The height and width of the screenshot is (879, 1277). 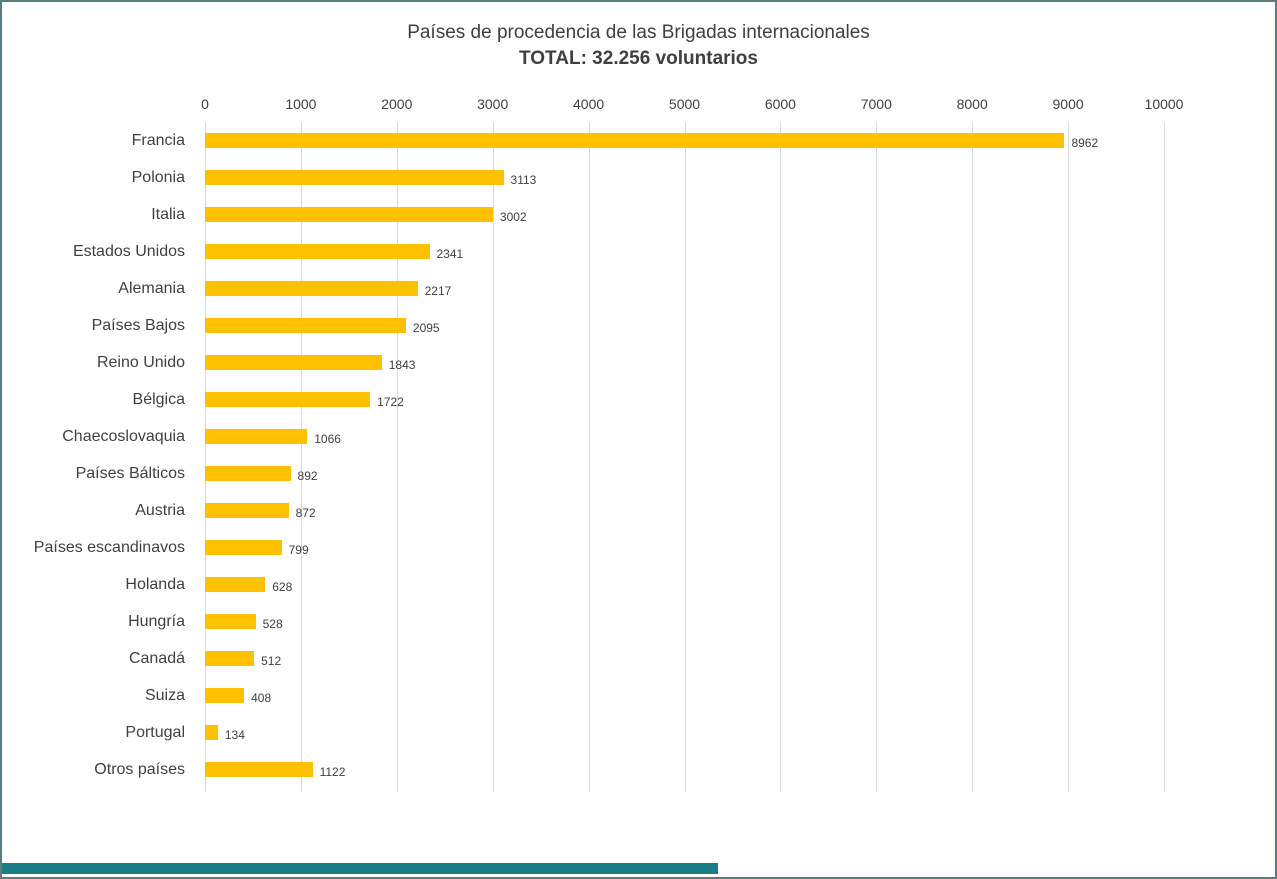 I want to click on bar-row: Portugal 134, so click(x=638, y=732).